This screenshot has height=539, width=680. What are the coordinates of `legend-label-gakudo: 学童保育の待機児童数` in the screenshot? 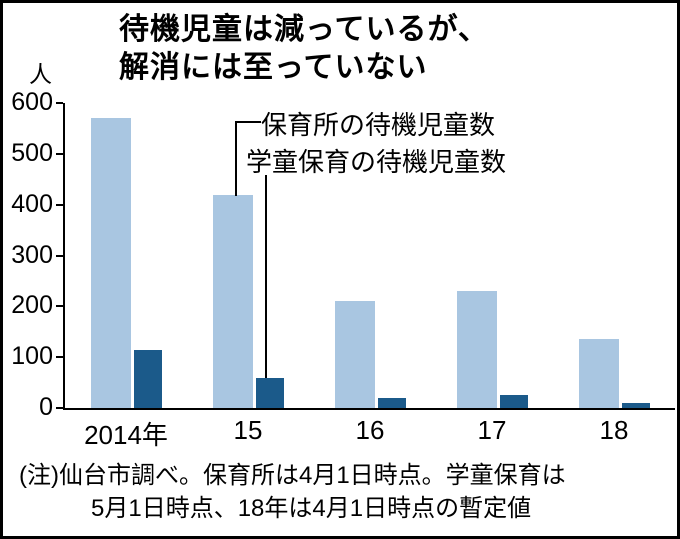 It's located at (376, 162).